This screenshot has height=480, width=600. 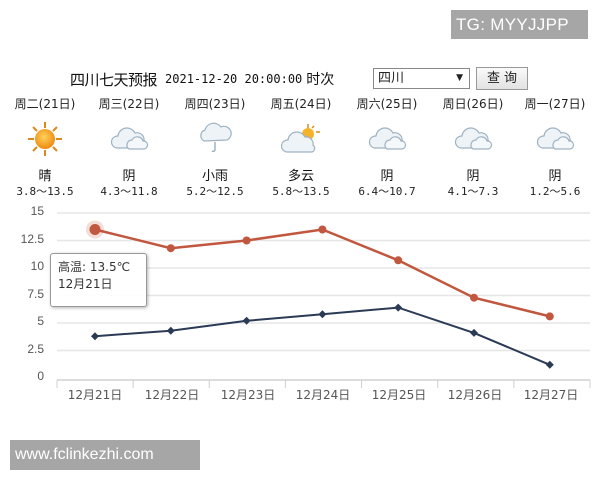 I want to click on y-tick: 5, so click(x=40, y=321).